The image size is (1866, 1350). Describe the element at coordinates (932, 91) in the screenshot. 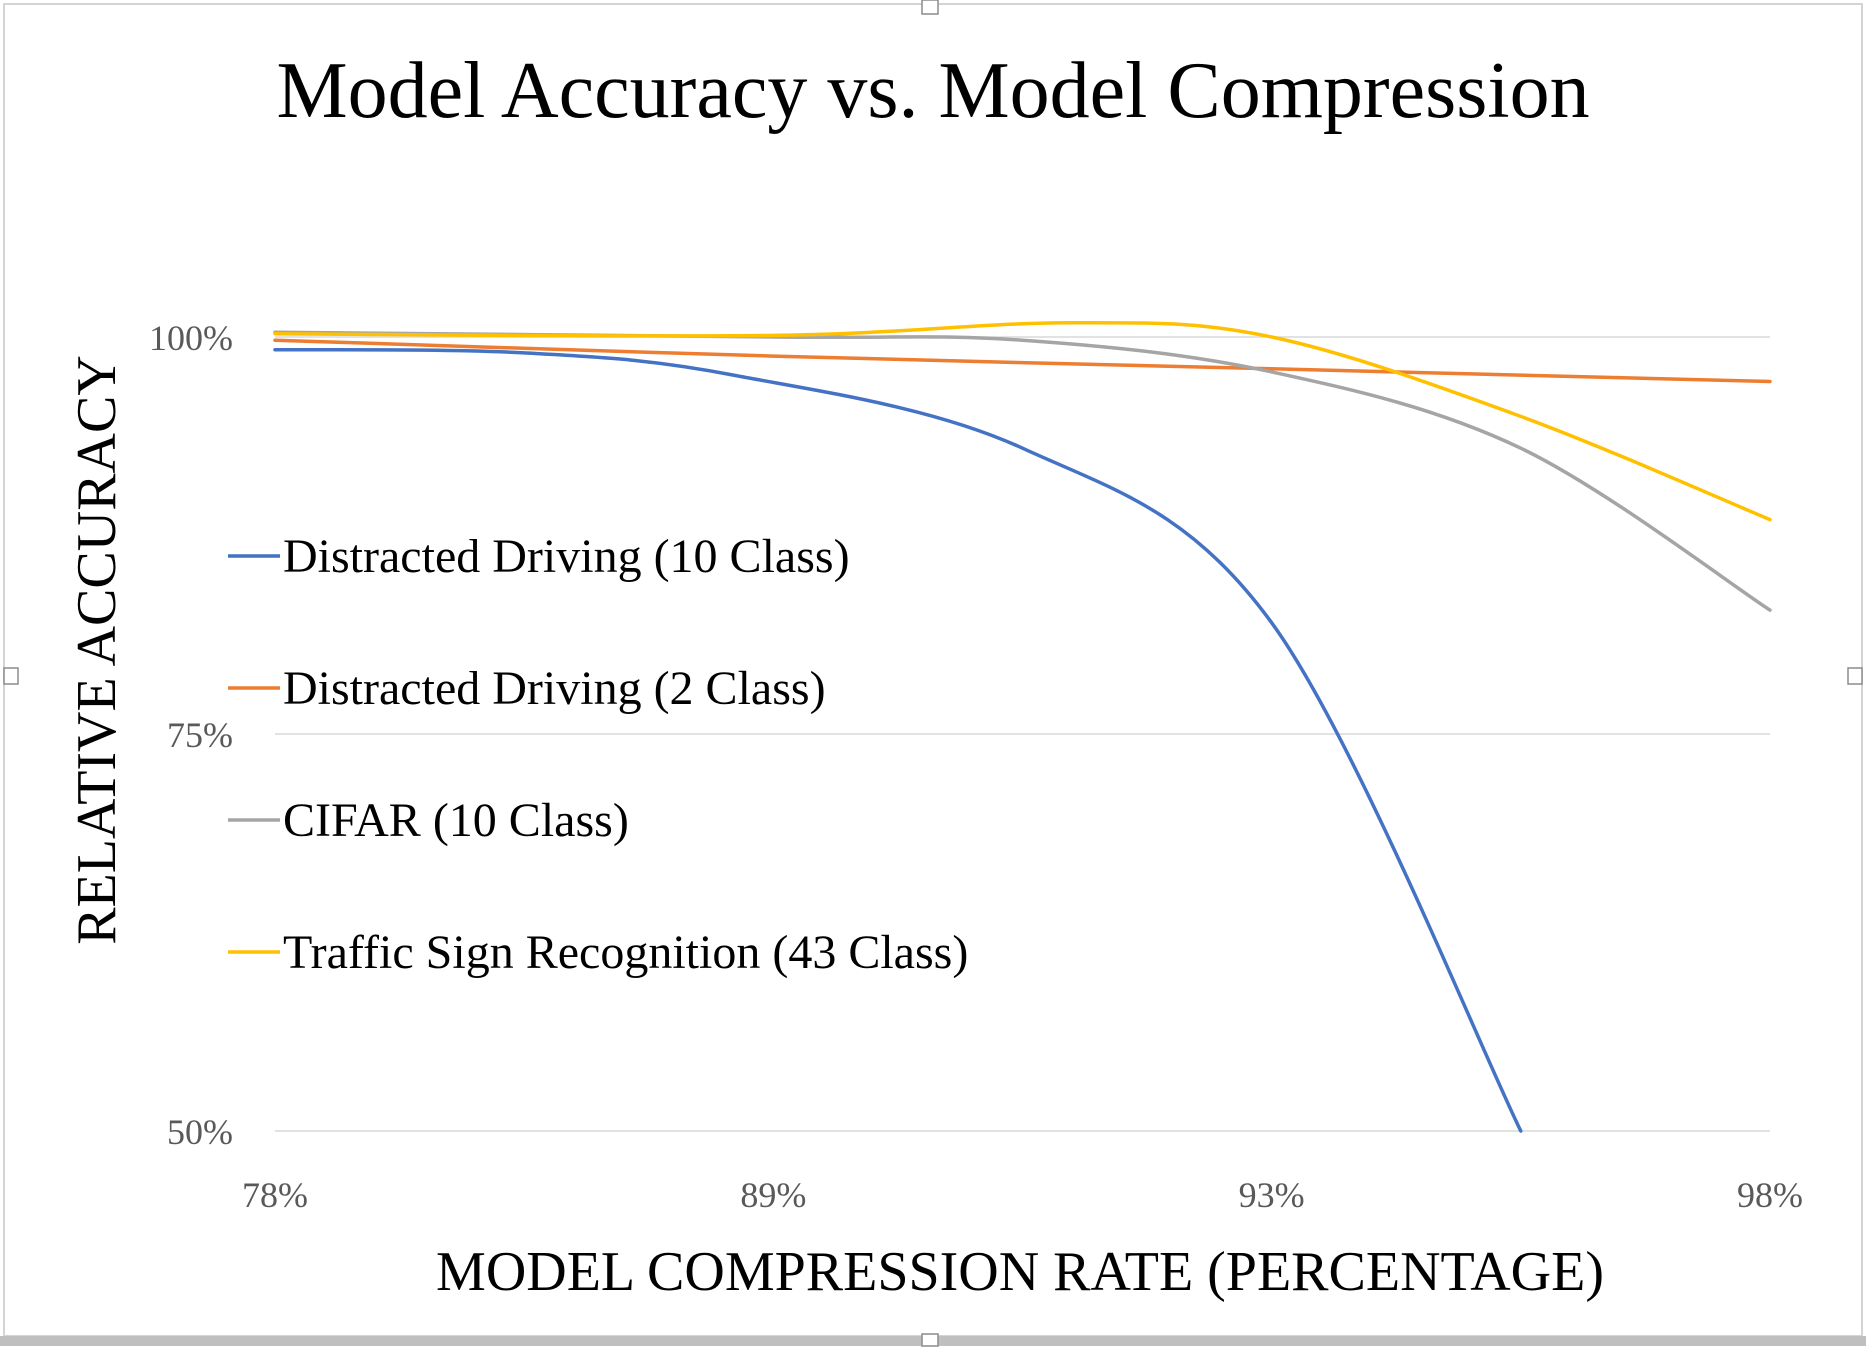

I see `chart-title: Model Accuracy vs. Model Compression` at that location.